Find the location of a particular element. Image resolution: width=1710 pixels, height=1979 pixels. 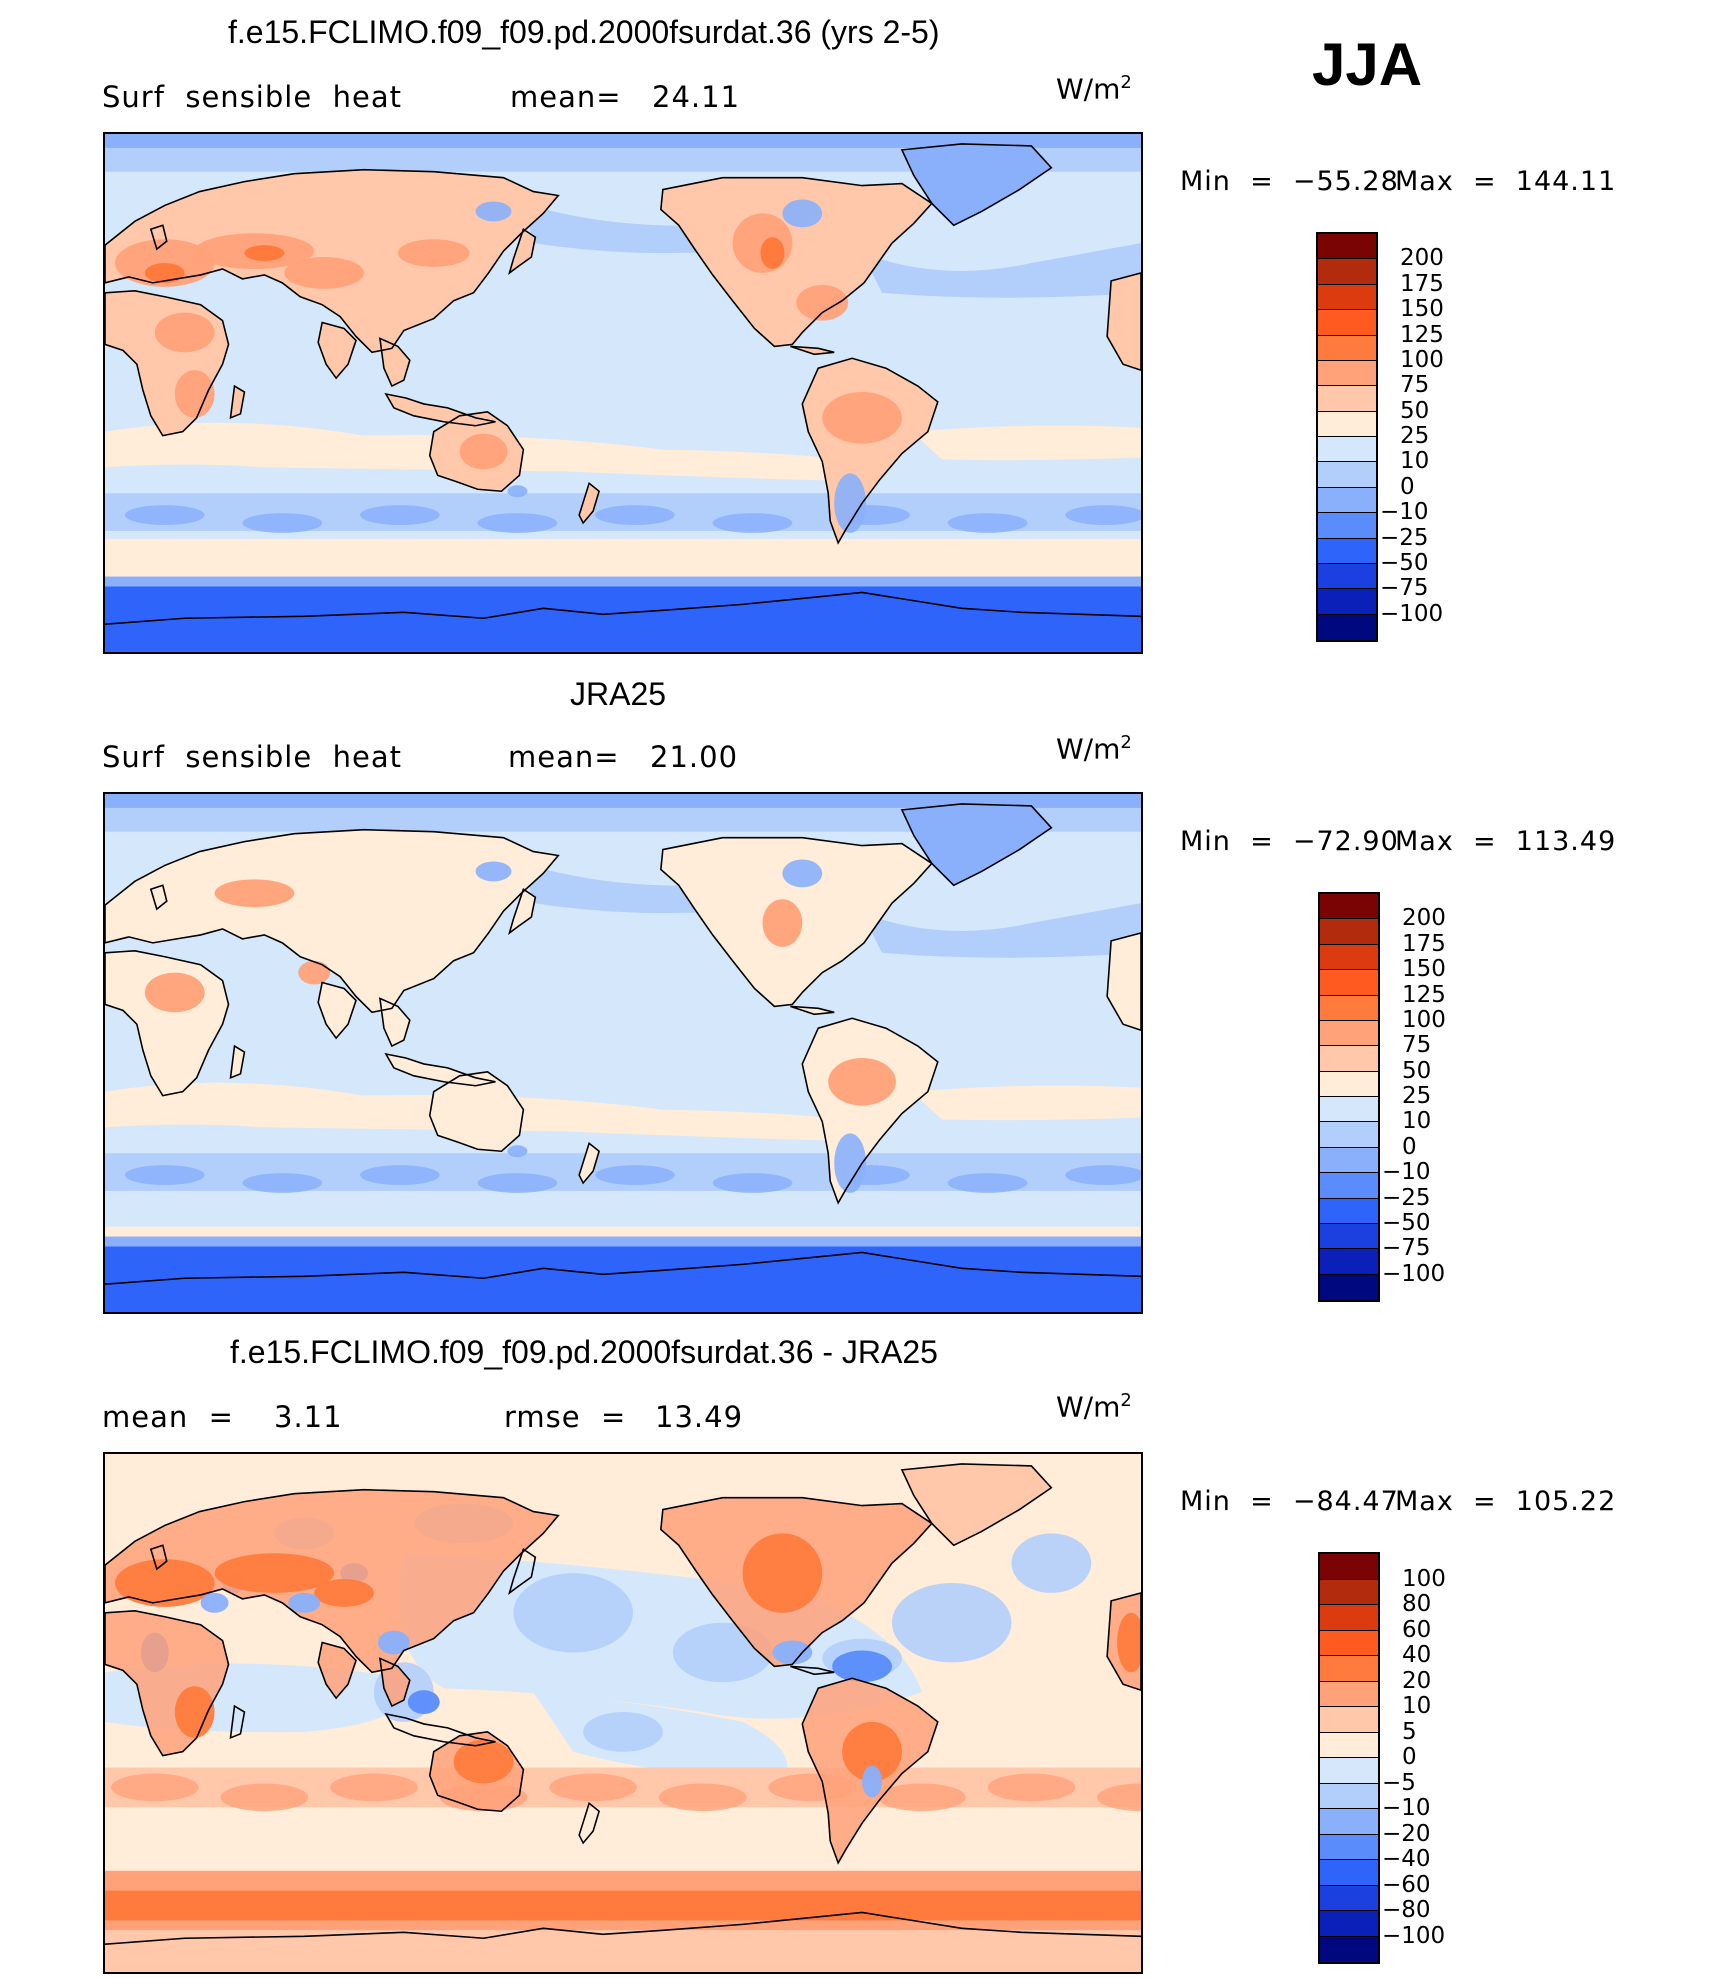

panel-3-colorbar is located at coordinates (1349, 1758).